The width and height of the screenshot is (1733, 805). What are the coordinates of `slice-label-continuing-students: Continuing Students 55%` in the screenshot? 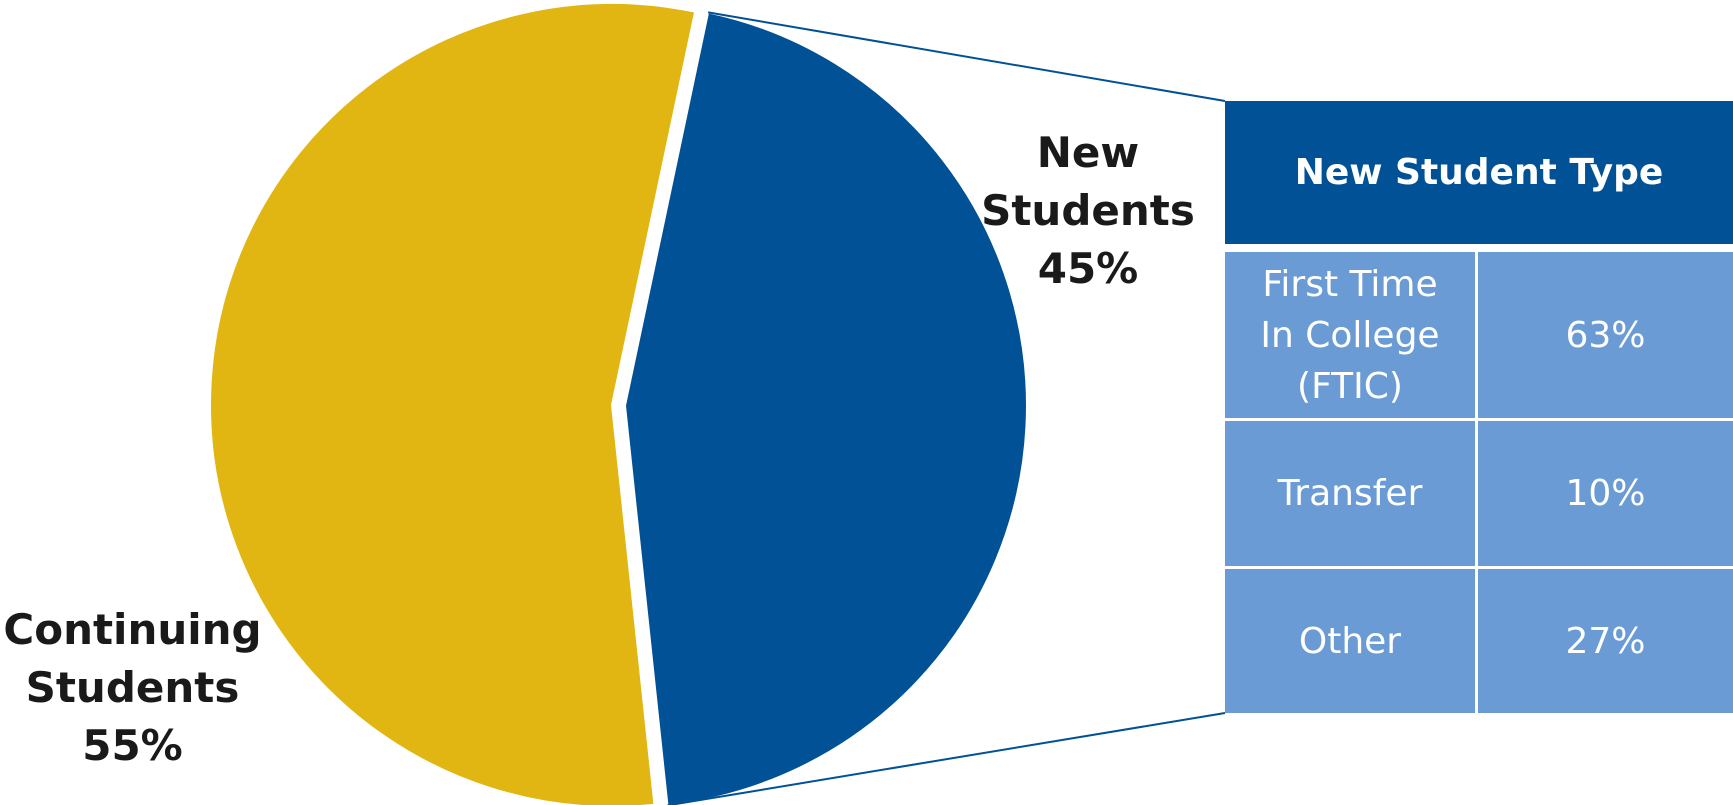 It's located at (132, 688).